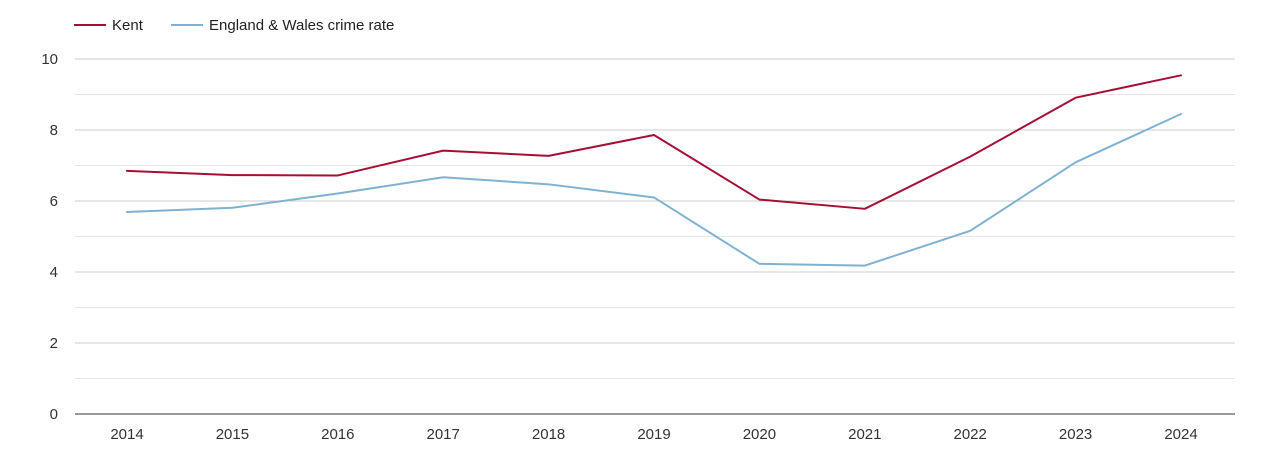  I want to click on x-tick-label: 2017, so click(443, 434).